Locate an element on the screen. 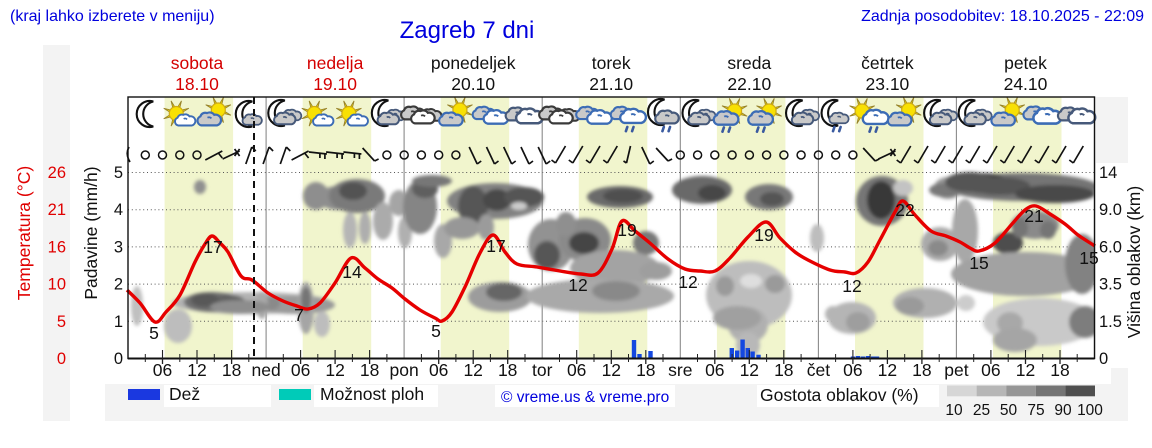 The width and height of the screenshot is (1152, 448). svg-text: 75 is located at coordinates (1035, 410).